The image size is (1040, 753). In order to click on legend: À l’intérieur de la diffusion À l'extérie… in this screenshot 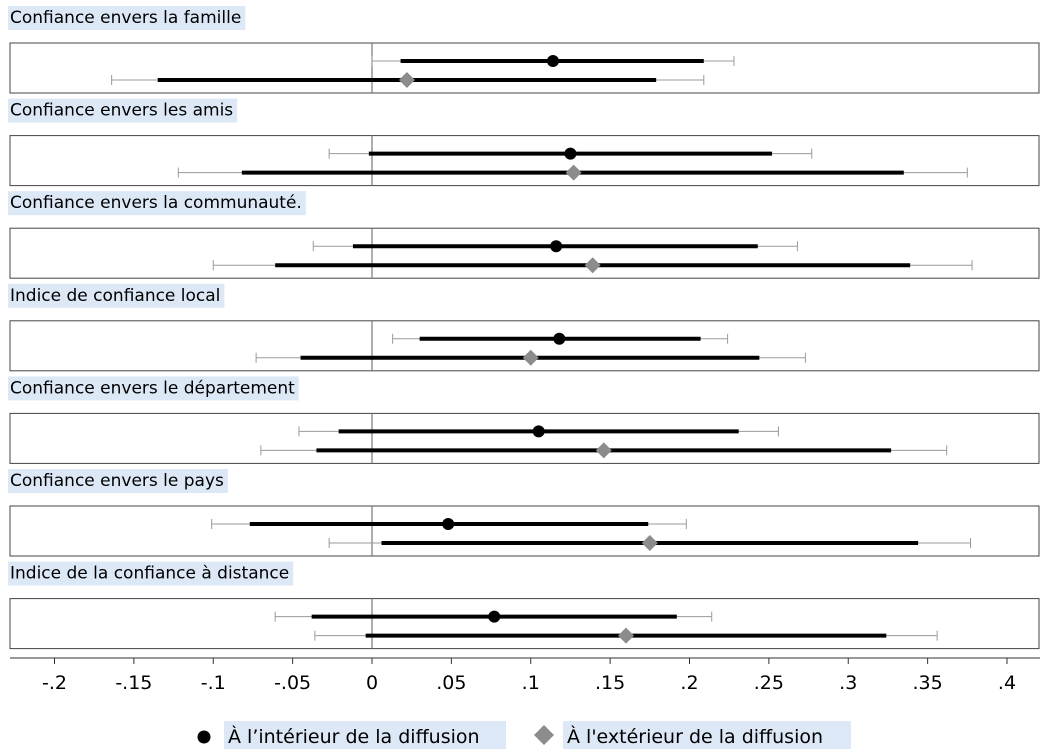, I will do `click(524, 735)`.